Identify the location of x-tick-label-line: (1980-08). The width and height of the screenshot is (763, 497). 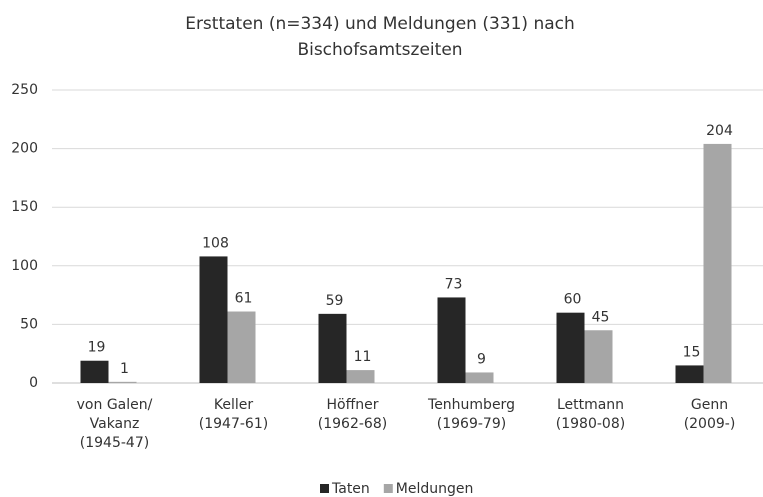
(590, 424).